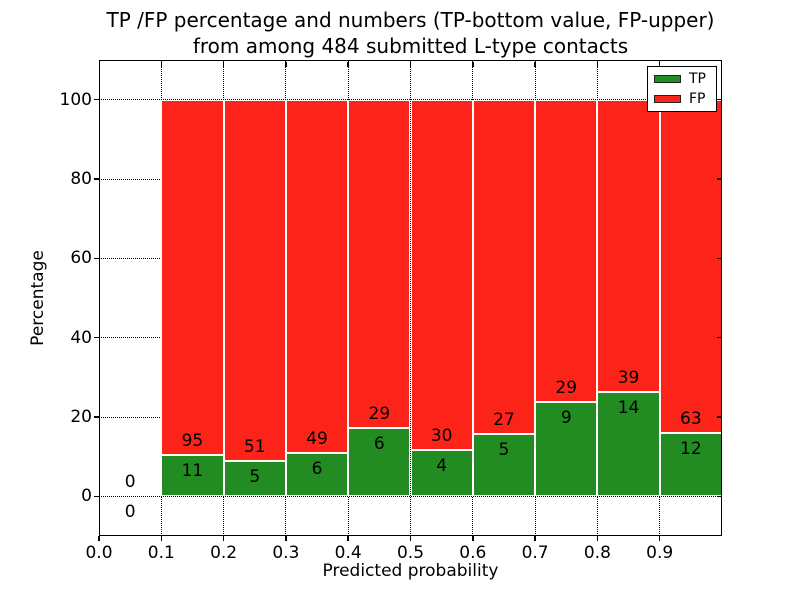 Image resolution: width=800 pixels, height=600 pixels. What do you see at coordinates (660, 553) in the screenshot?
I see `x-tick-label: 0.9` at bounding box center [660, 553].